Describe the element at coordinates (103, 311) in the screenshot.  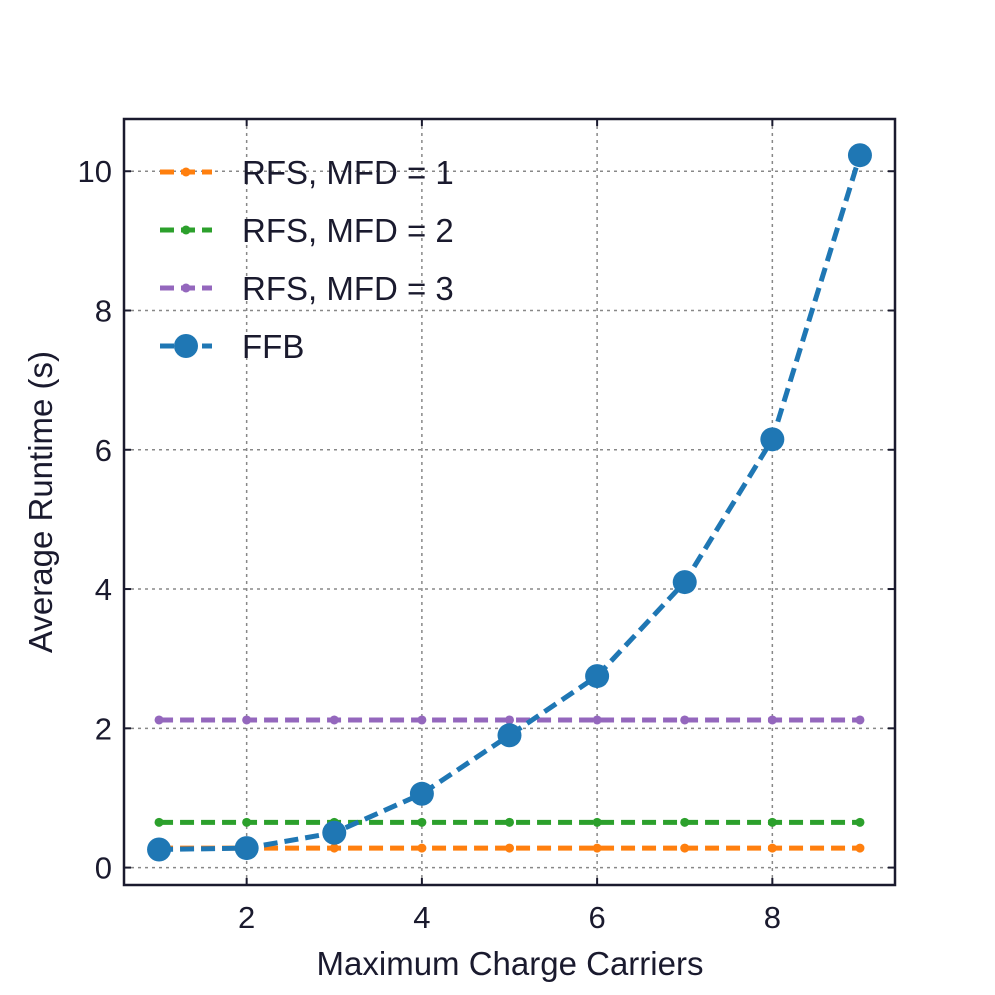
I see `y-tick-label: 8` at that location.